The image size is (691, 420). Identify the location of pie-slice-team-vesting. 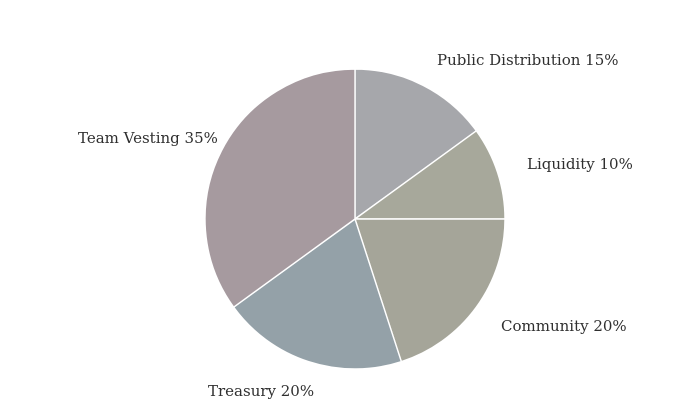
(280, 188).